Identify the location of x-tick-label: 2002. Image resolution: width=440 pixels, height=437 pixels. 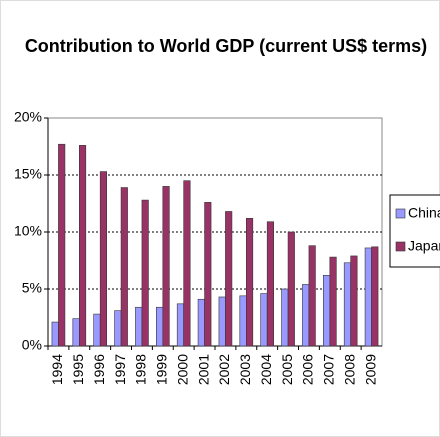
(224, 369).